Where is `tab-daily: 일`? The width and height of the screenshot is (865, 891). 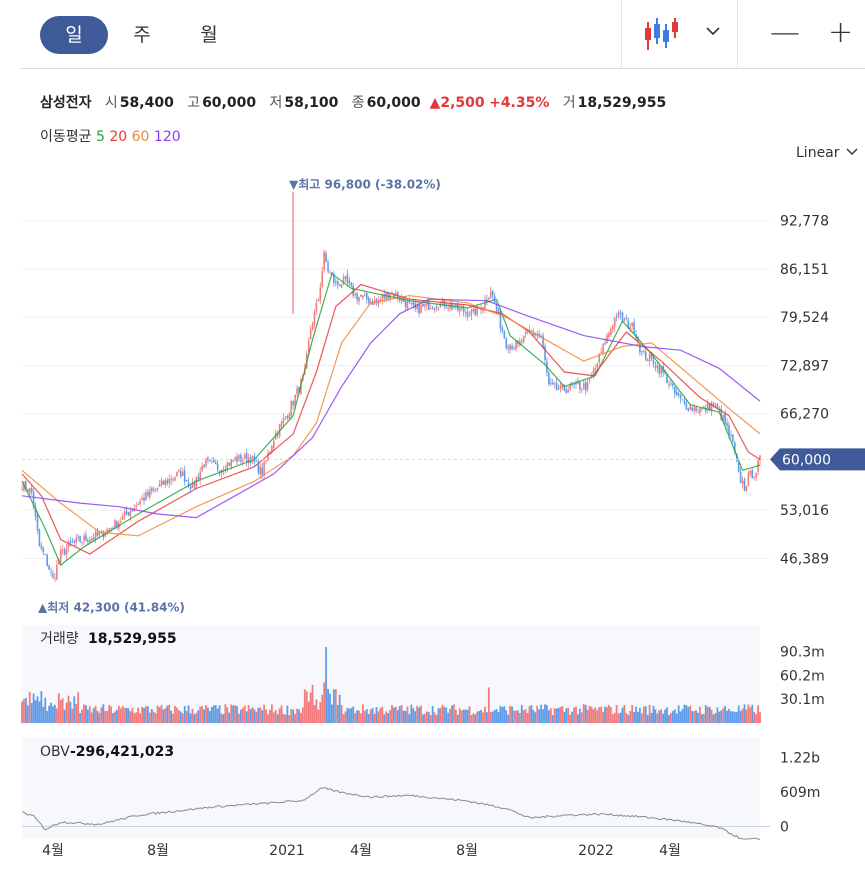 tab-daily: 일 is located at coordinates (74, 35).